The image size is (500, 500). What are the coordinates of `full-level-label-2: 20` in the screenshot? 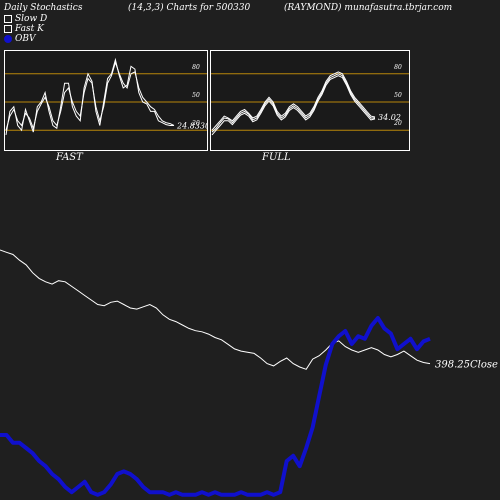 It's located at (397, 123).